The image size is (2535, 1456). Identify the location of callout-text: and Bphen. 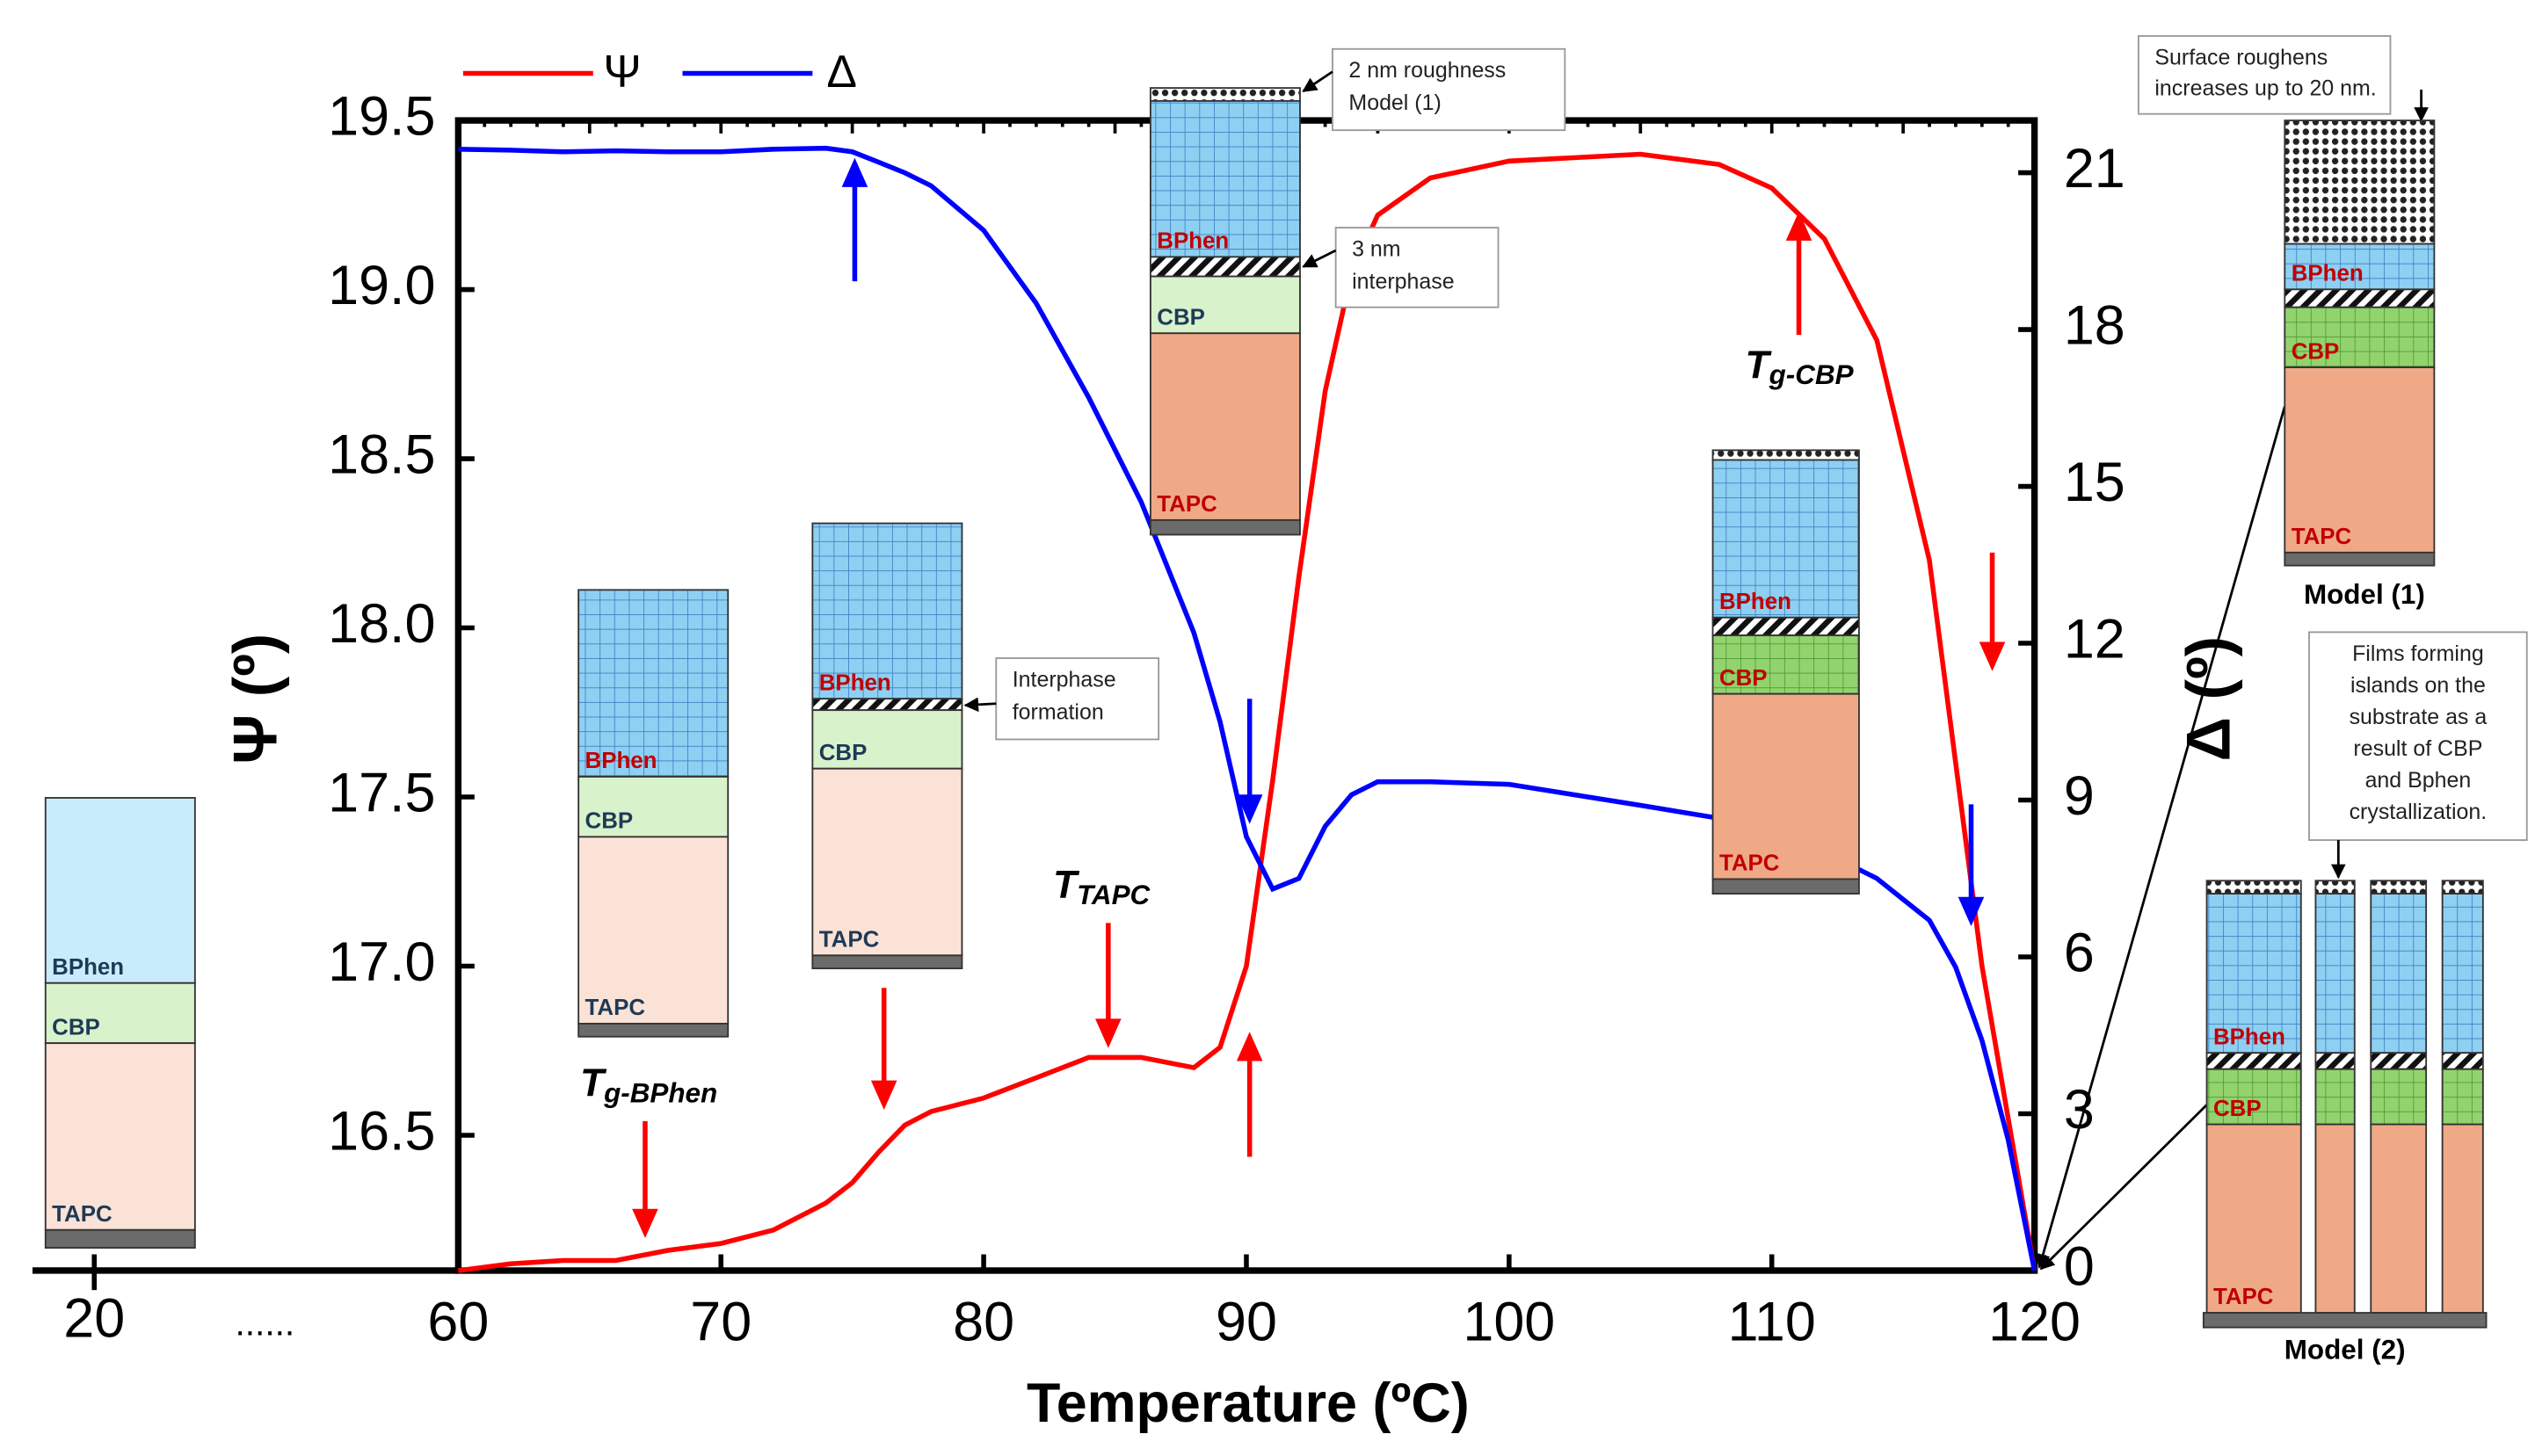
(2418, 780).